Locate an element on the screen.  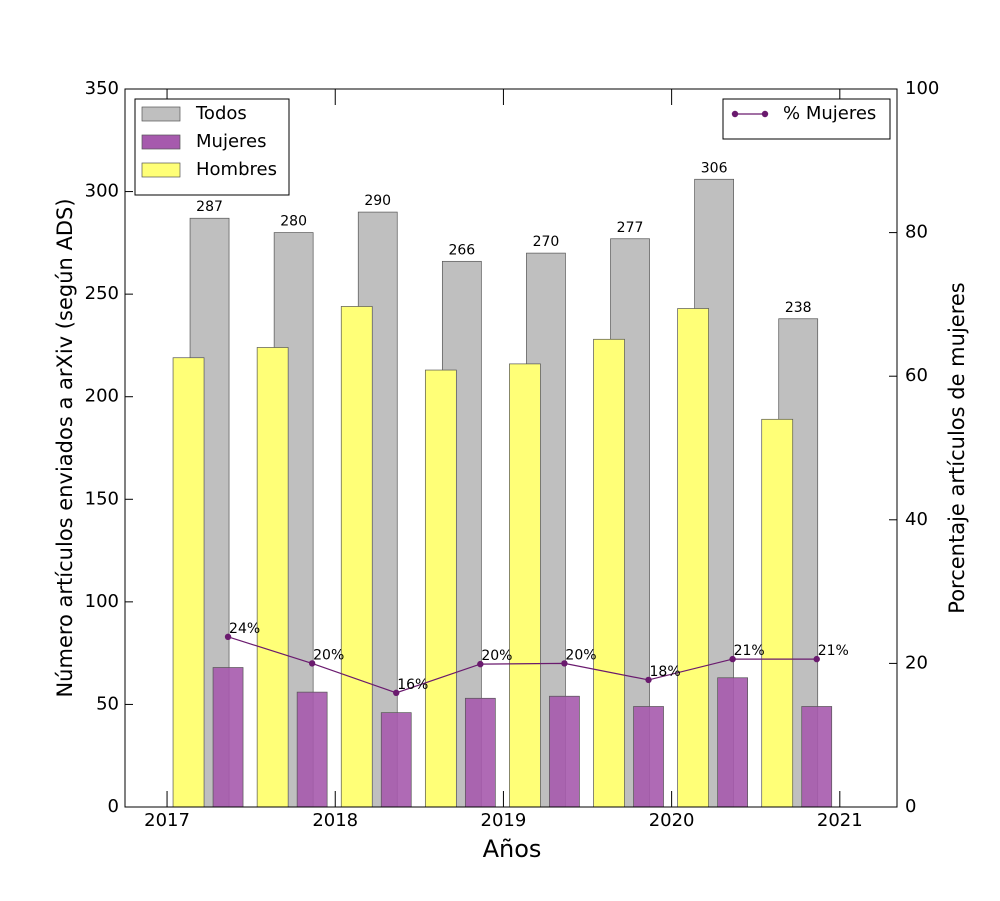
y2-tick-label: 20 is located at coordinates (916, 662).